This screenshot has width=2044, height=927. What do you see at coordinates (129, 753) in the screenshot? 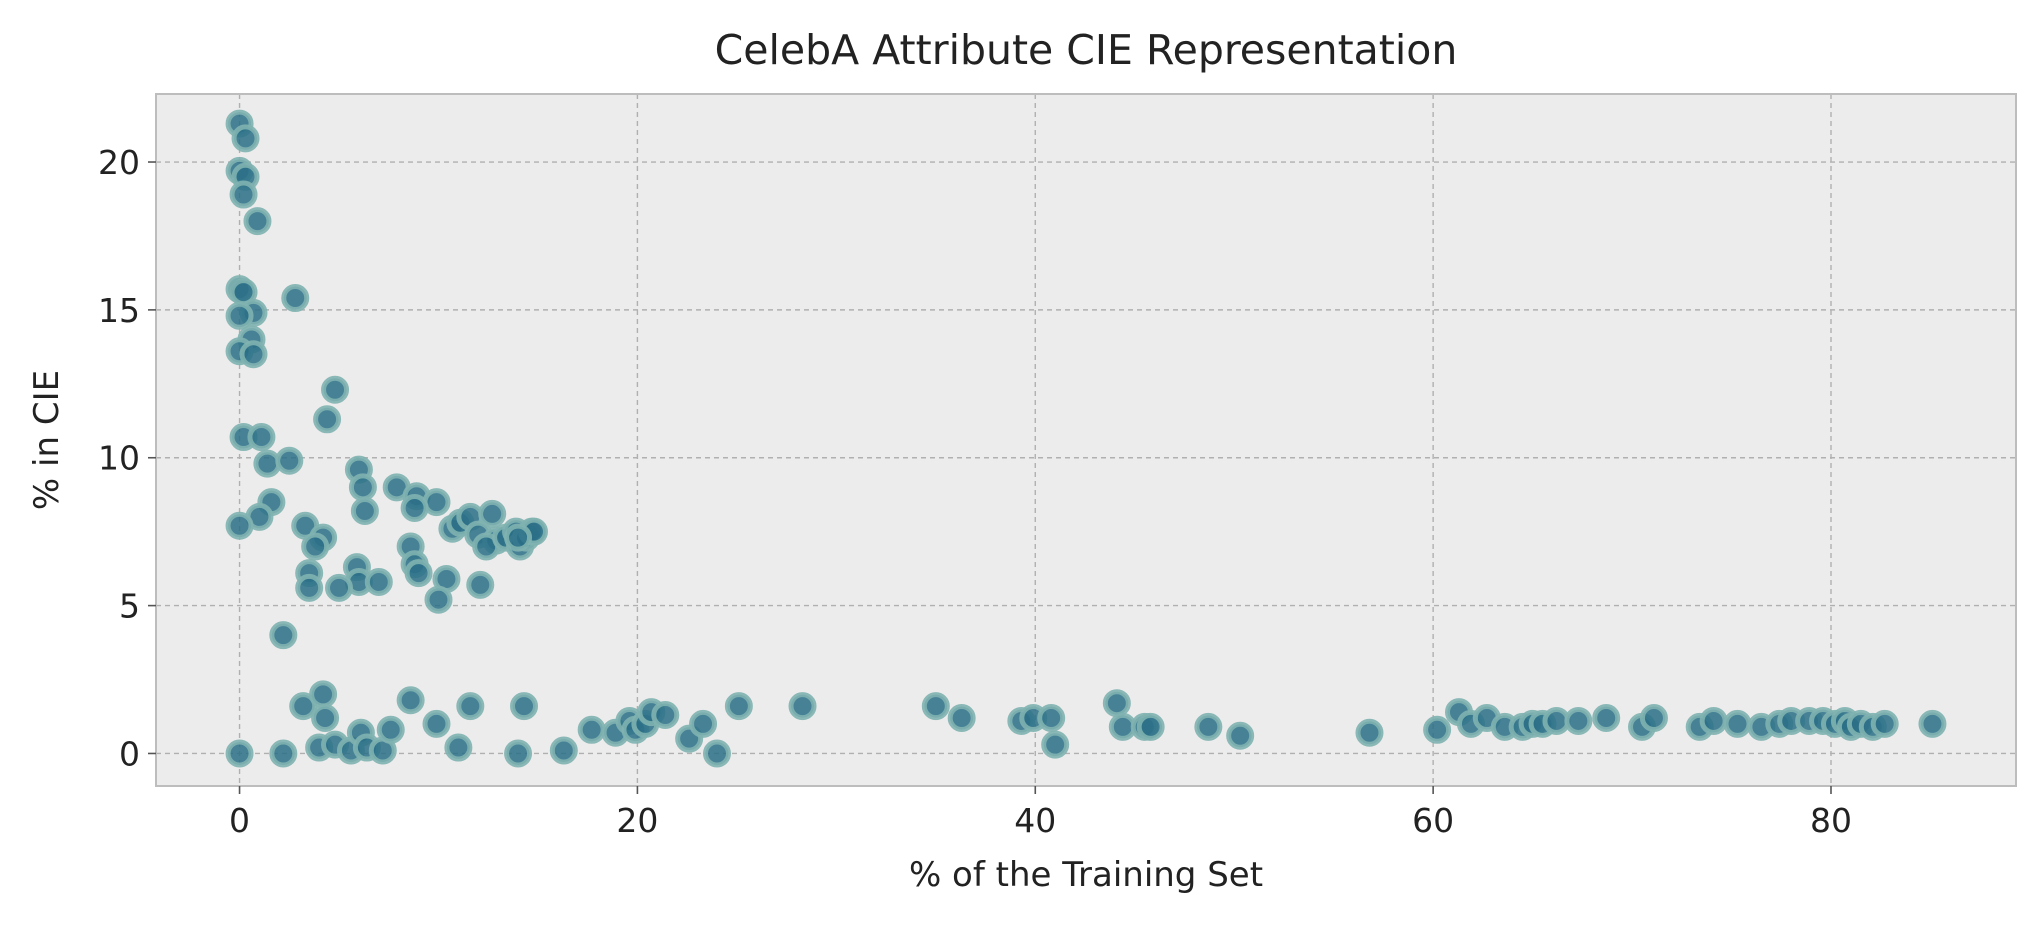
I see `y-tick-label: 0` at bounding box center [129, 753].